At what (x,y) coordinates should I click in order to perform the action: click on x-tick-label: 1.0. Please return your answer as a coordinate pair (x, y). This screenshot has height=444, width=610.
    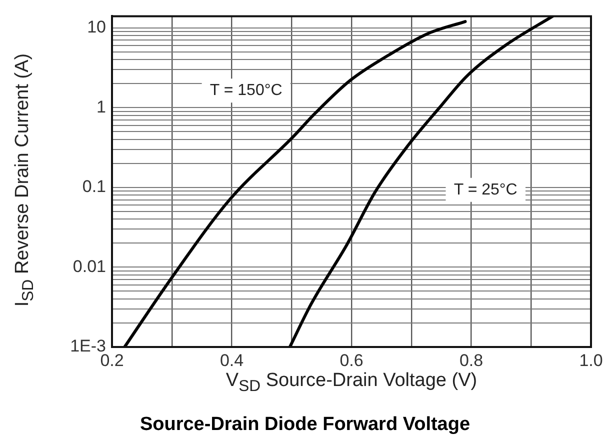
    Looking at the image, I should click on (591, 360).